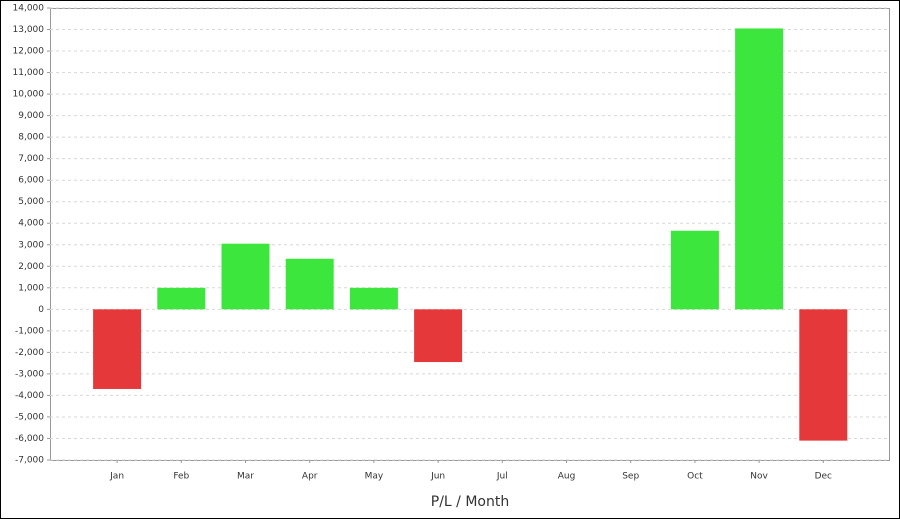 This screenshot has width=900, height=519. I want to click on x-tick-label: Jan, so click(116, 477).